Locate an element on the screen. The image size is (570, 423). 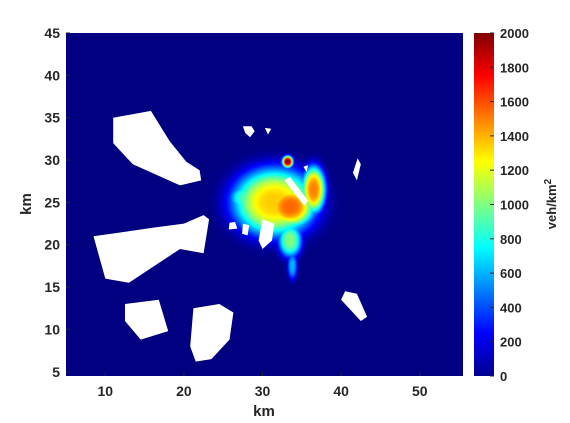
y-tick-label: 25 is located at coordinates (52, 202).